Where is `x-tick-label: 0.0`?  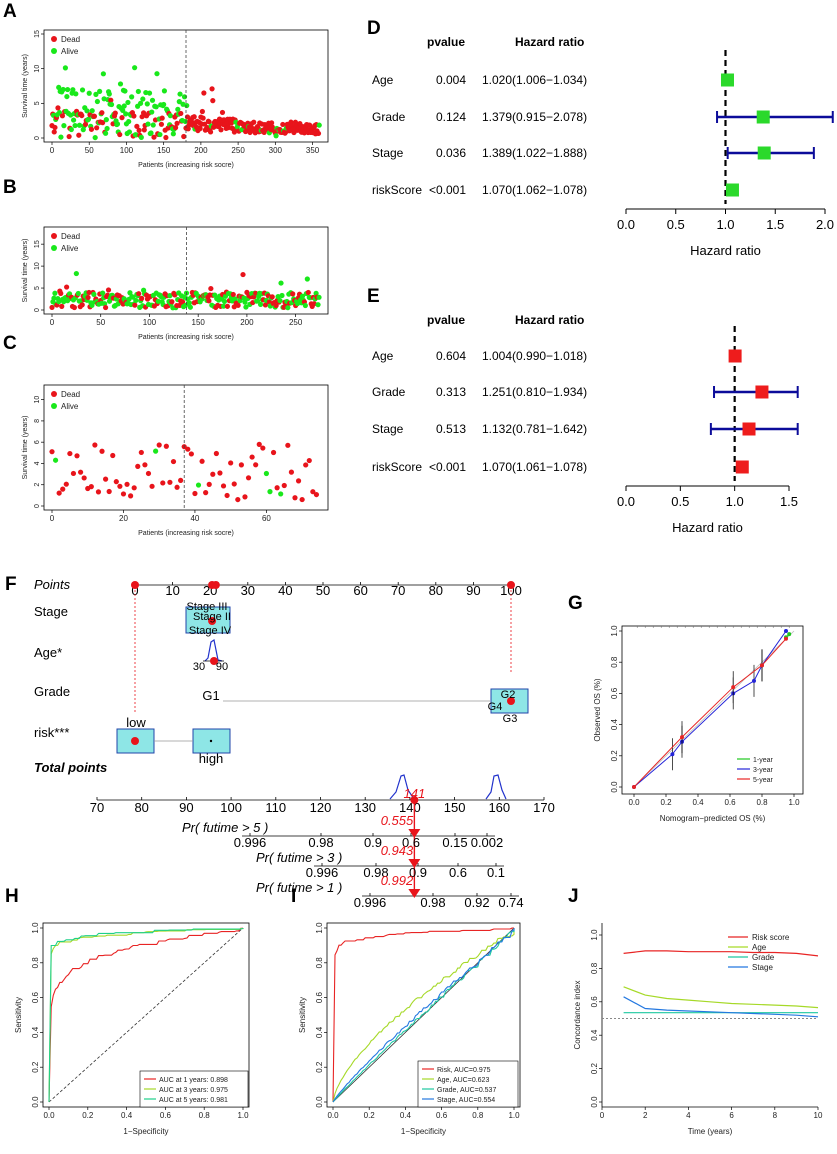
x-tick-label: 0.0 is located at coordinates (49, 1115).